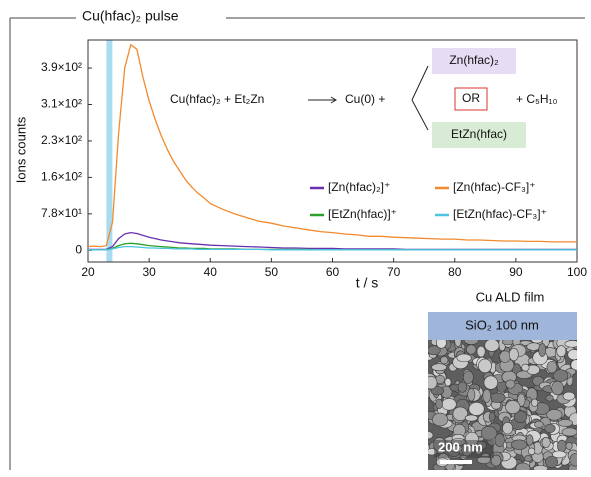 Image resolution: width=591 pixels, height=477 pixels. I want to click on reactants: Cu(hfac)₂ + Et₂Zn, so click(217, 99).